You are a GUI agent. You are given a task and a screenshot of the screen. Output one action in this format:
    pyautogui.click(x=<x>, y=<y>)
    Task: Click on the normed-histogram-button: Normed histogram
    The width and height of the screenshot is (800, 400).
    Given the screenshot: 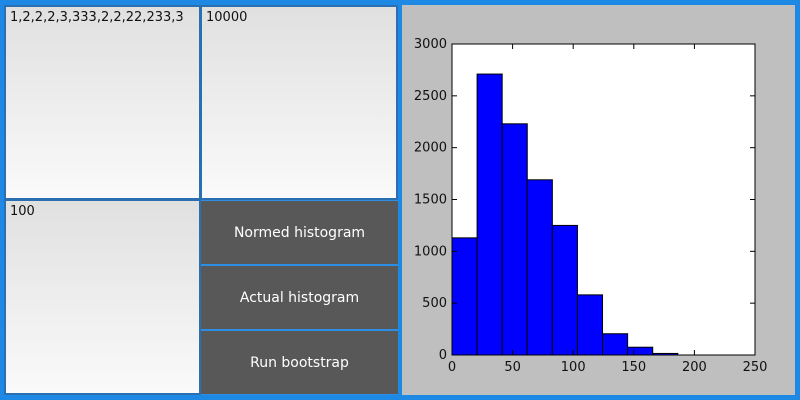 What is the action you would take?
    pyautogui.click(x=299, y=232)
    